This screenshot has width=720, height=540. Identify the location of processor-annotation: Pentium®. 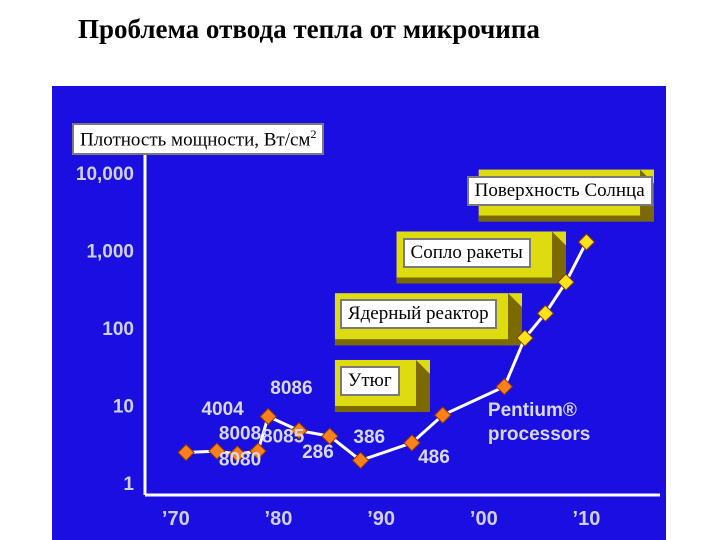
(532, 410).